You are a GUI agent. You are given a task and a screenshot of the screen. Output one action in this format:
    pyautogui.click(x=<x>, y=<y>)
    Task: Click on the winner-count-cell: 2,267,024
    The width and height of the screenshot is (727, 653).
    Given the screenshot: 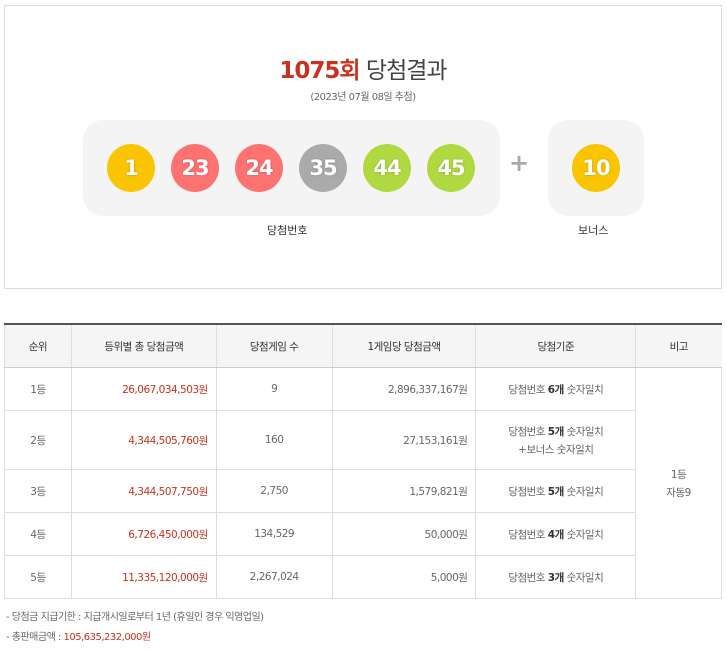 What is the action you would take?
    pyautogui.click(x=274, y=577)
    